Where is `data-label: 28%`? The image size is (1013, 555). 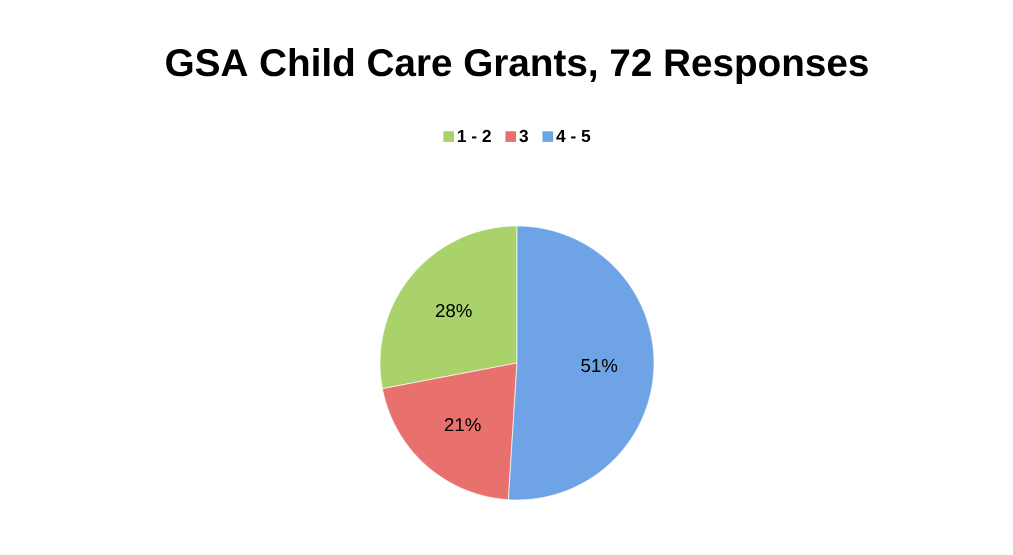 data-label: 28% is located at coordinates (453, 310).